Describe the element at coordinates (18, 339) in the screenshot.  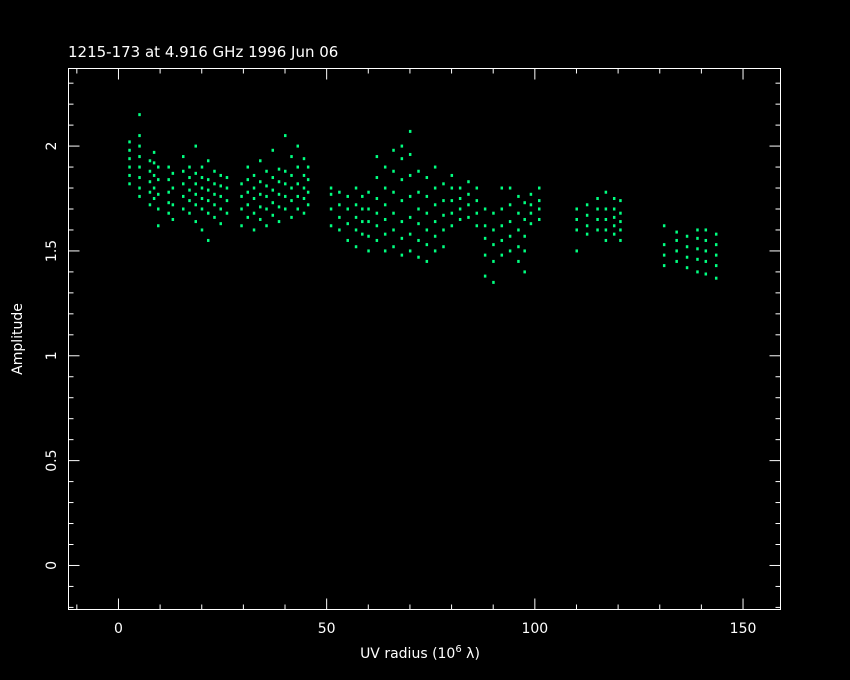
I see `y-axis-label: Amplitude` at that location.